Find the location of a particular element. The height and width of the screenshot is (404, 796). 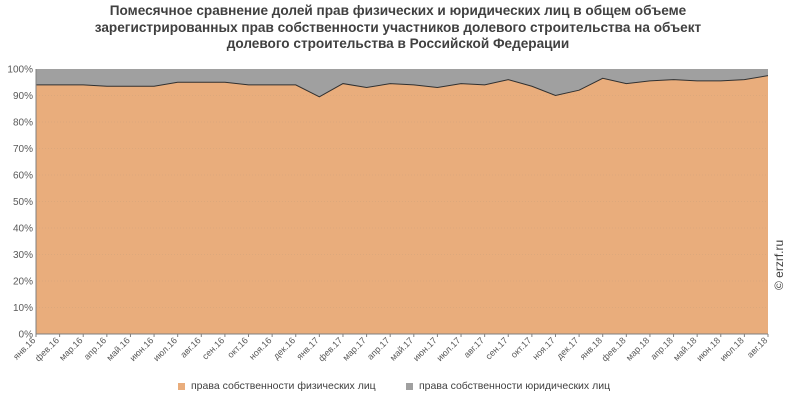

x-tick-label: мар.16 is located at coordinates (70, 348).